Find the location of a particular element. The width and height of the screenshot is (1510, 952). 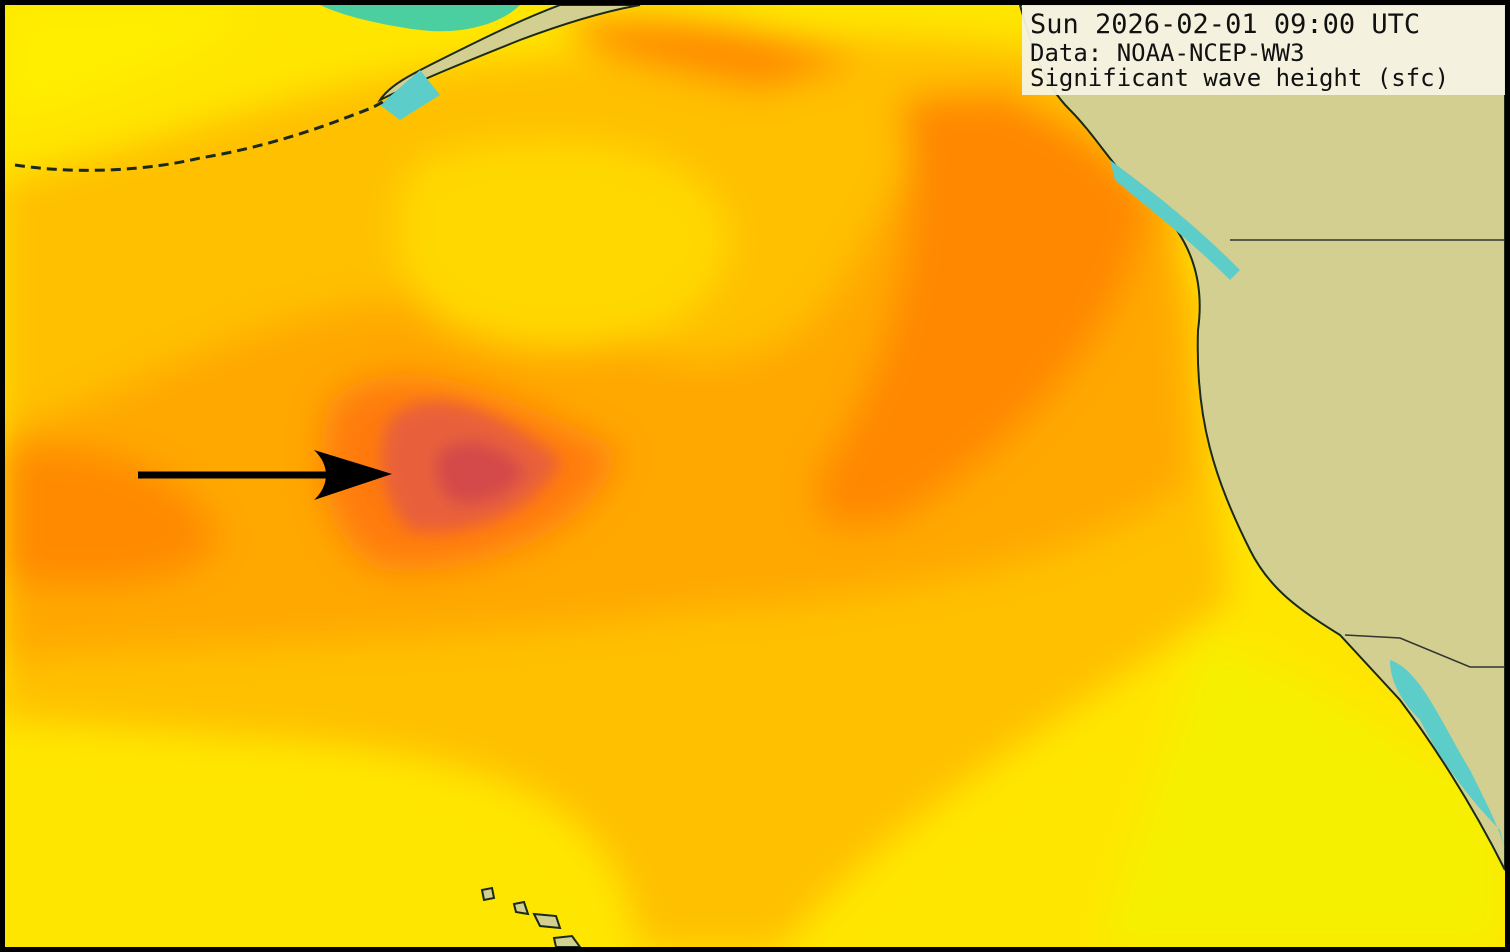

alaska-shelf is located at coordinates (410, 95).